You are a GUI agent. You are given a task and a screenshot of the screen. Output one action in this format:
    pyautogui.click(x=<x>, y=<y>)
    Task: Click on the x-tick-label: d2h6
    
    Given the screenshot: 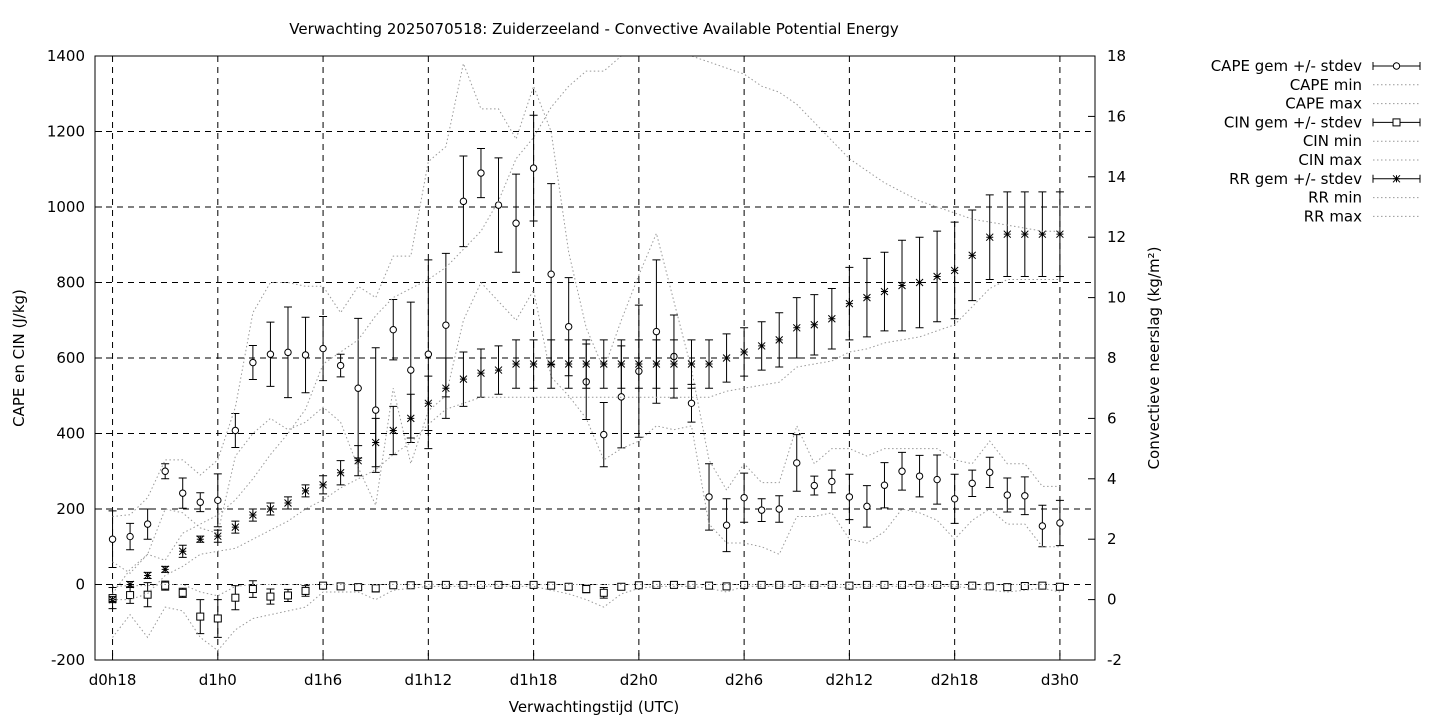 What is the action you would take?
    pyautogui.click(x=744, y=680)
    